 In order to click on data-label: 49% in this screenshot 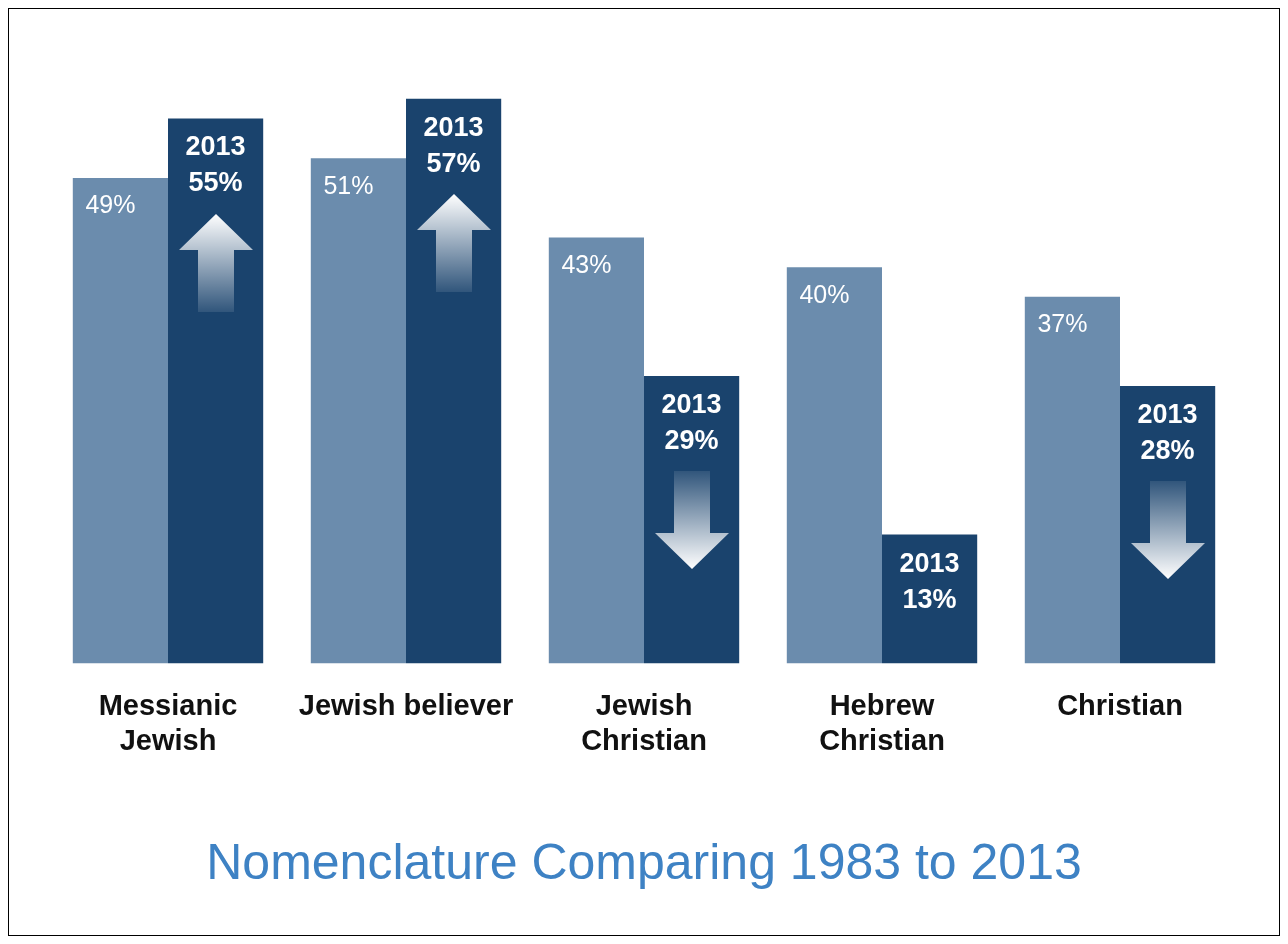, I will do `click(110, 204)`.